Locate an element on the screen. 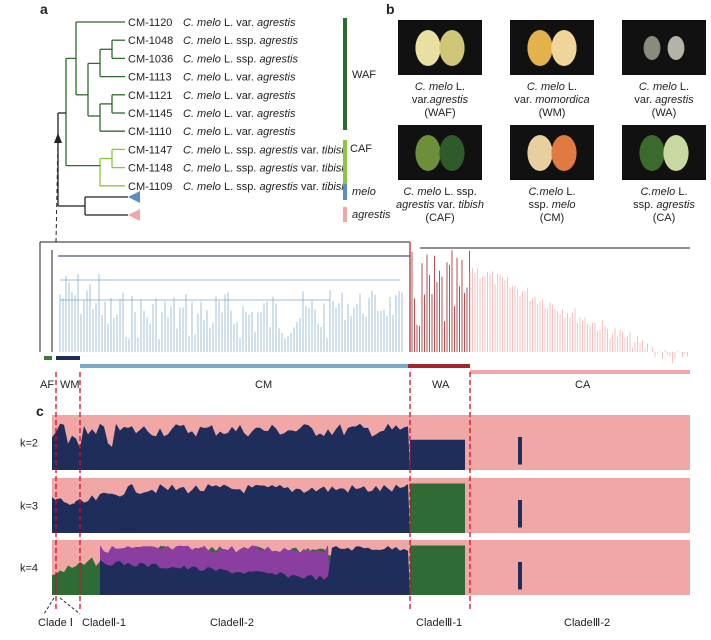 The width and height of the screenshot is (711, 640). label: (WA) is located at coordinates (664, 113).